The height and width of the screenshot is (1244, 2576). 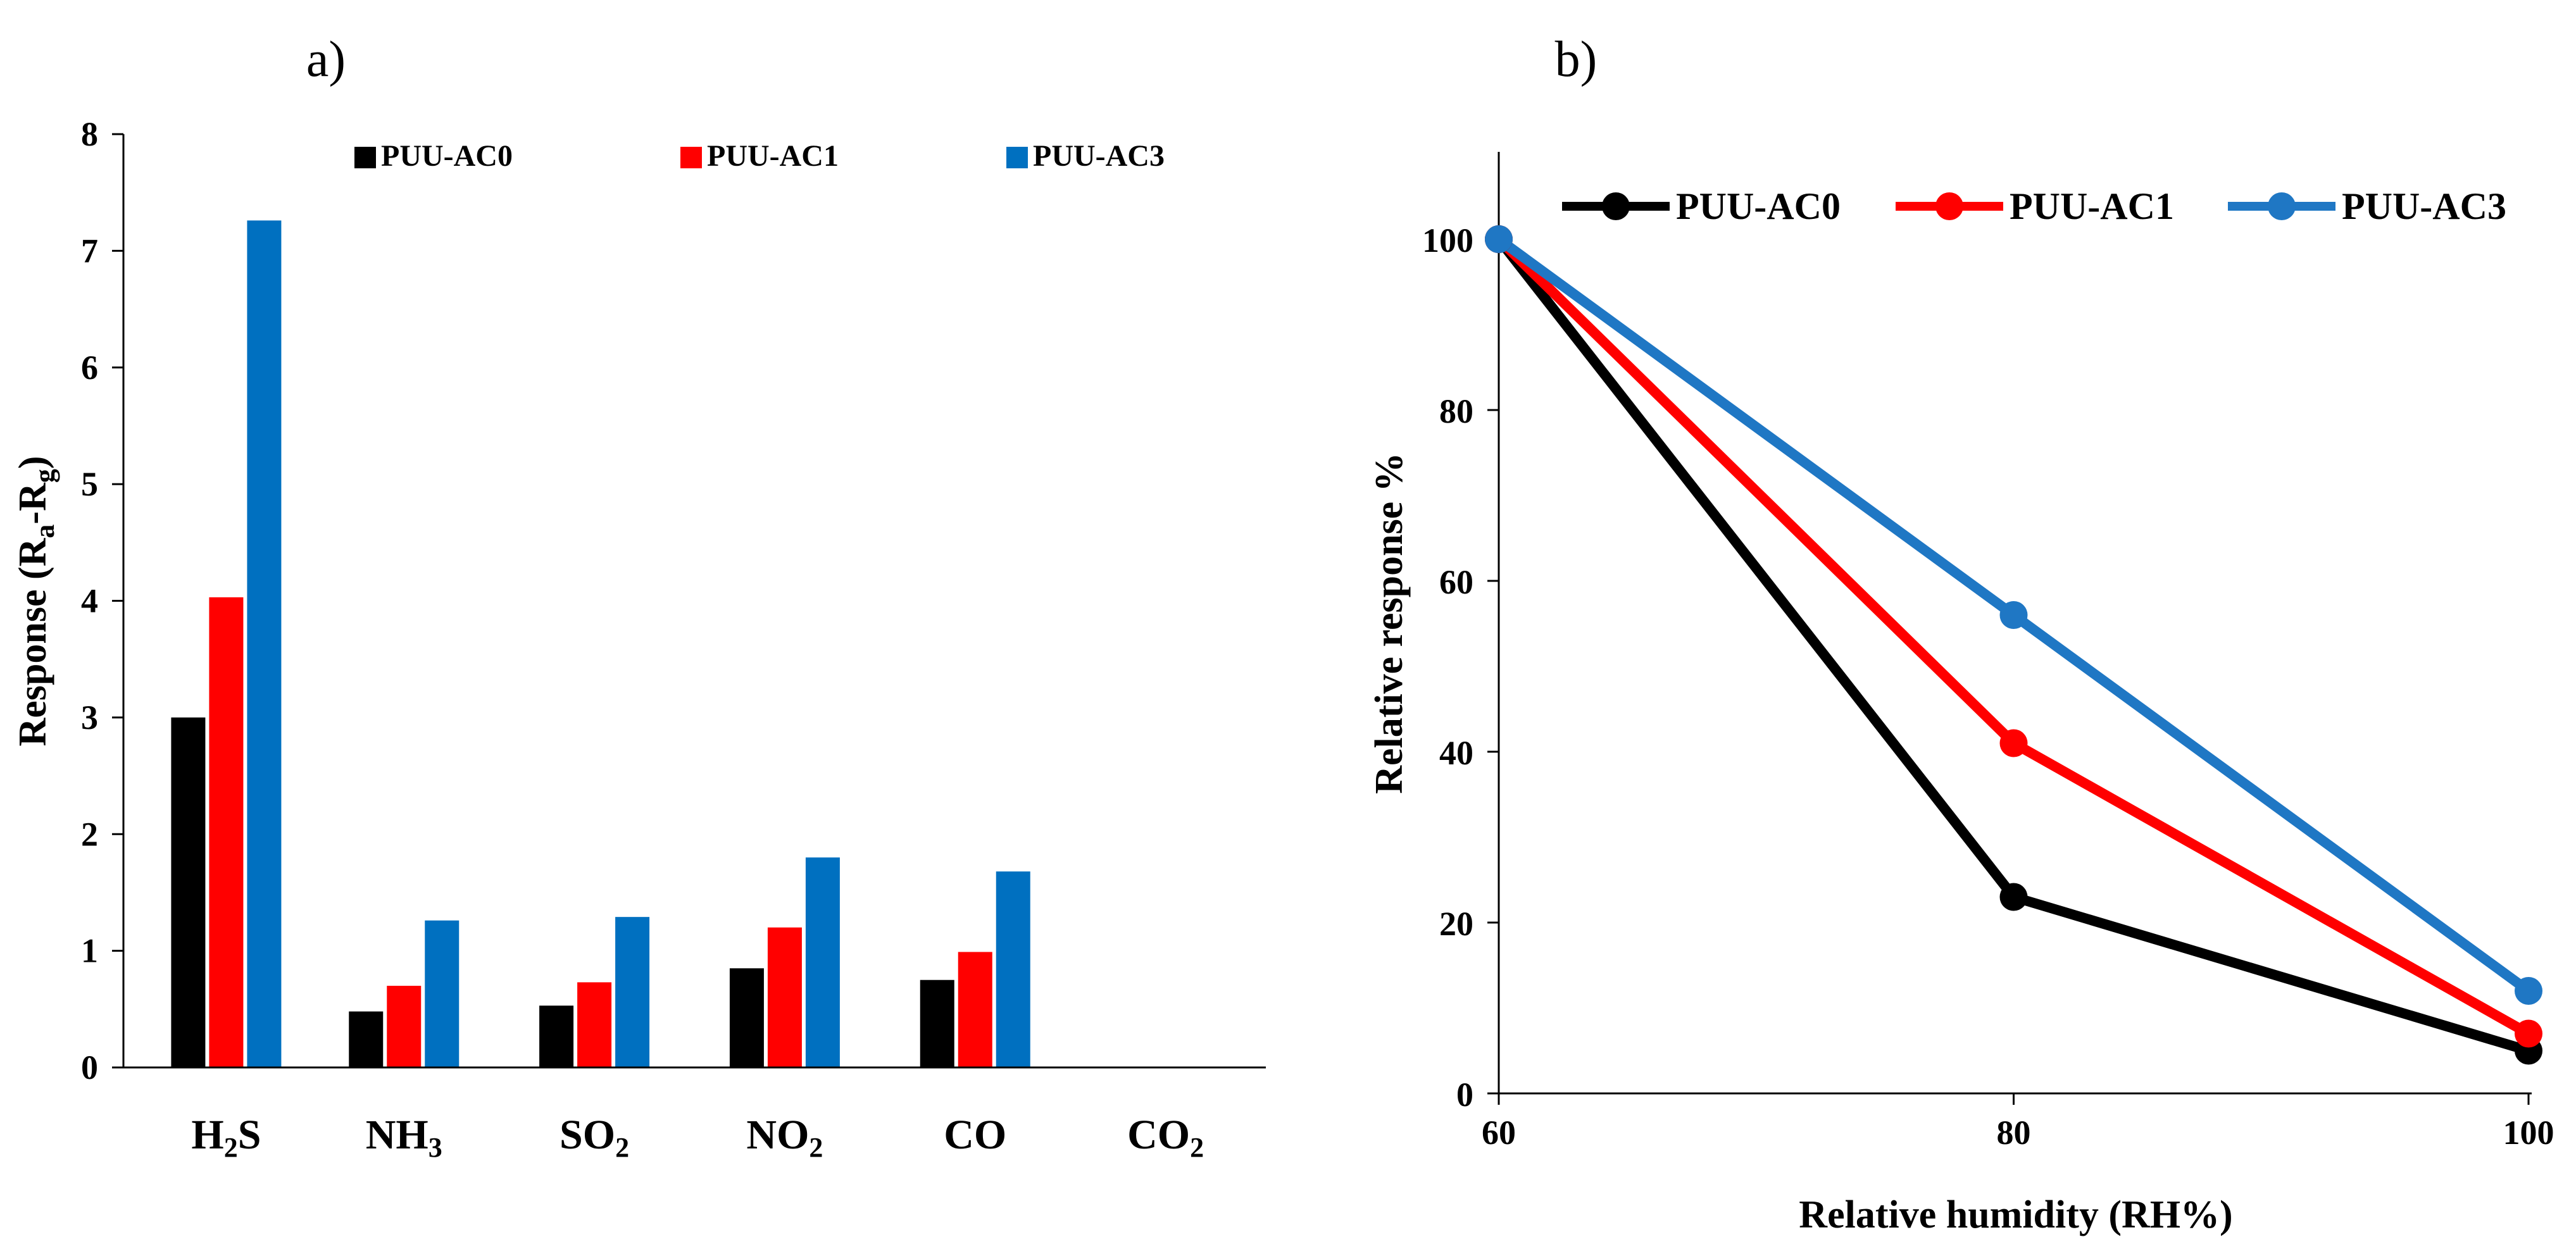 What do you see at coordinates (1456, 411) in the screenshot?
I see `panel-b-y-tick-label: 80` at bounding box center [1456, 411].